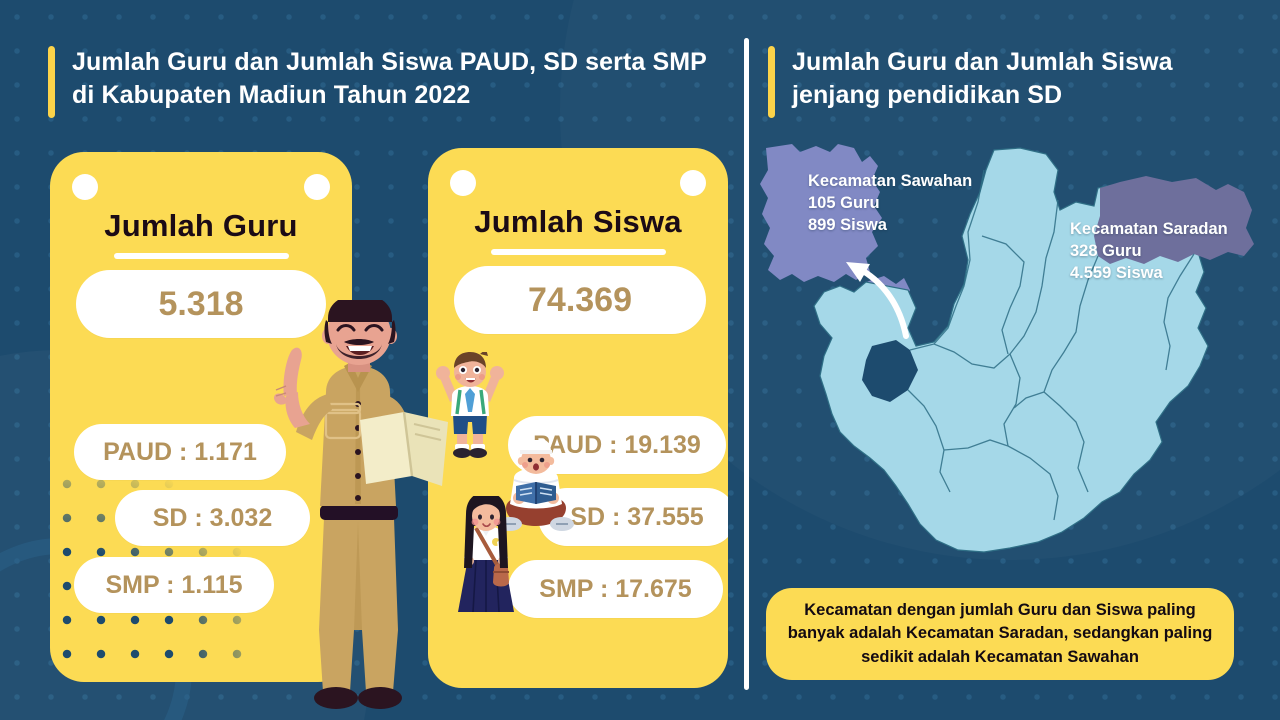  What do you see at coordinates (915, 203) in the screenshot?
I see `map-label-sawahan: Kecamatan Sawahan 105 Guru 899 Siswa` at bounding box center [915, 203].